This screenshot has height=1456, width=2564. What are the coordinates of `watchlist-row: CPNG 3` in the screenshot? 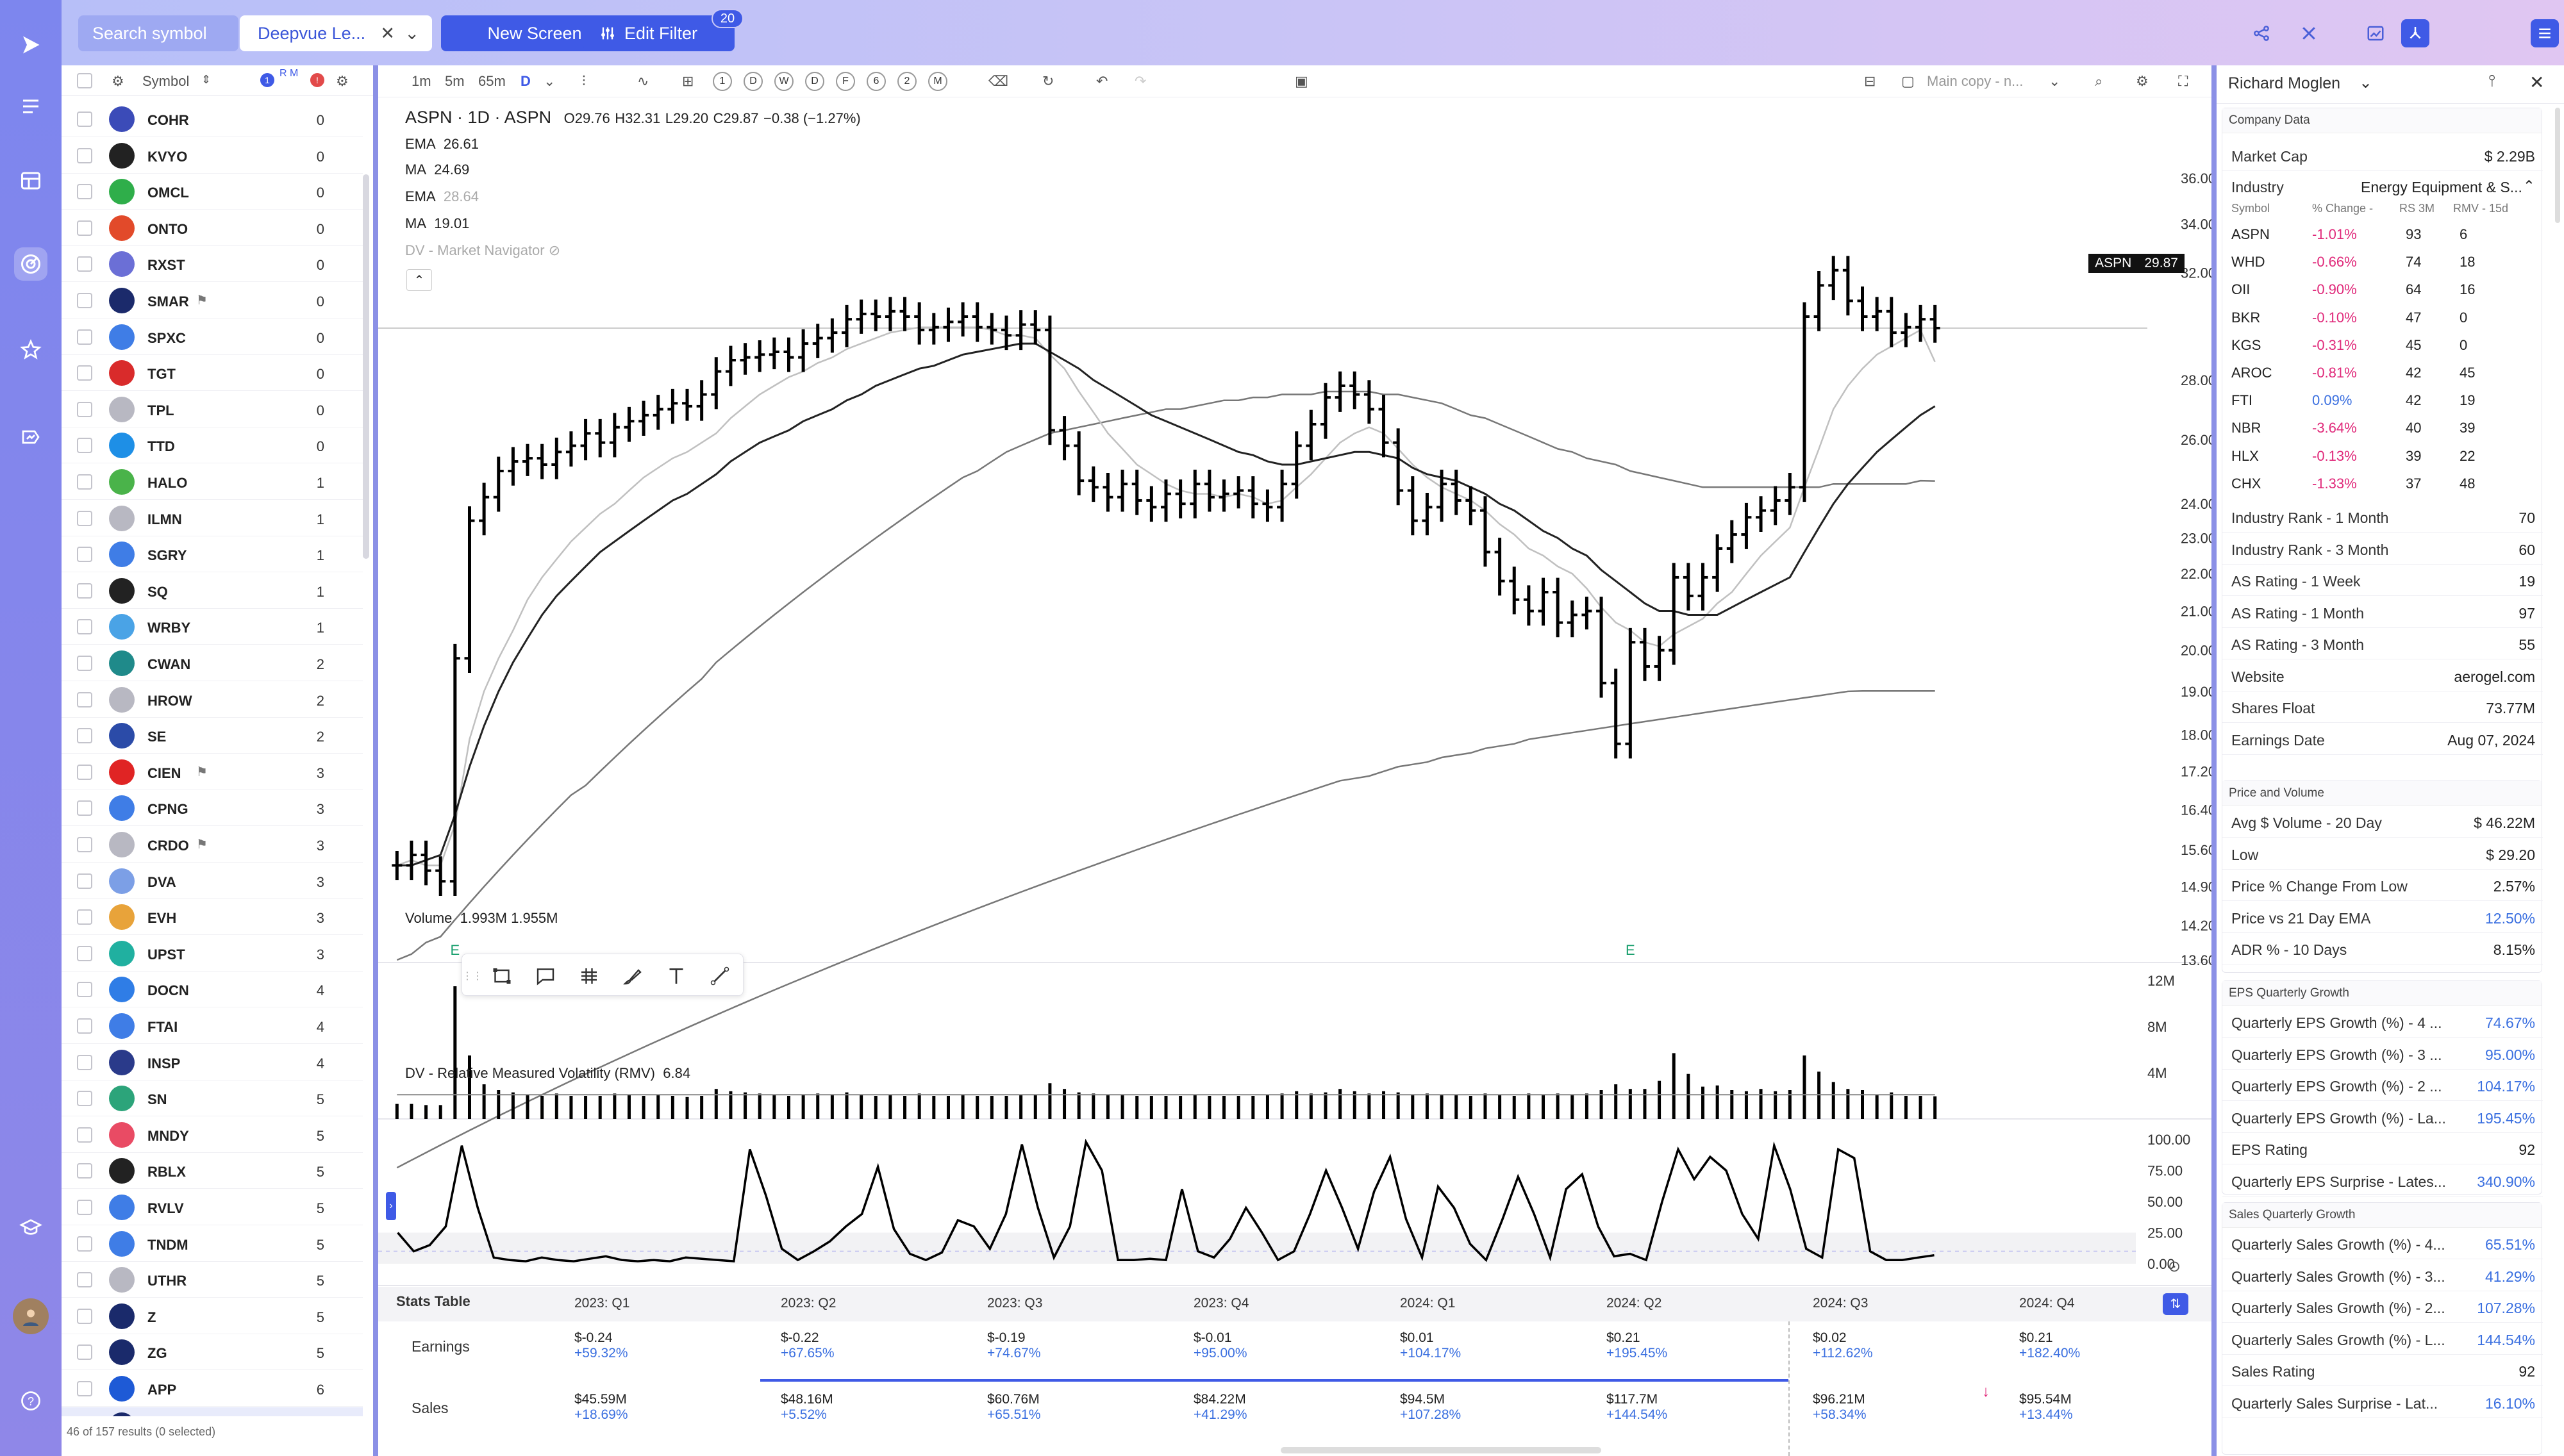 It's located at (213, 808).